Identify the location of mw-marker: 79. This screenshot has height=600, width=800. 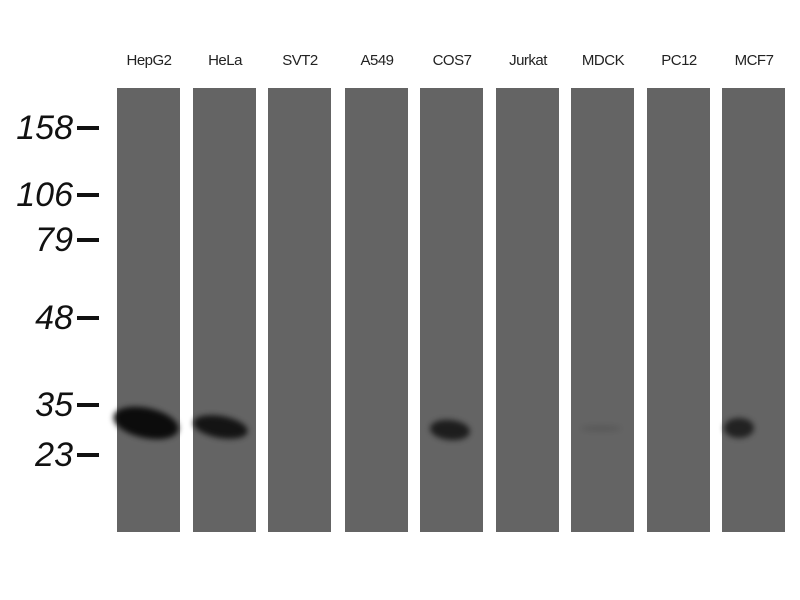
(52, 240).